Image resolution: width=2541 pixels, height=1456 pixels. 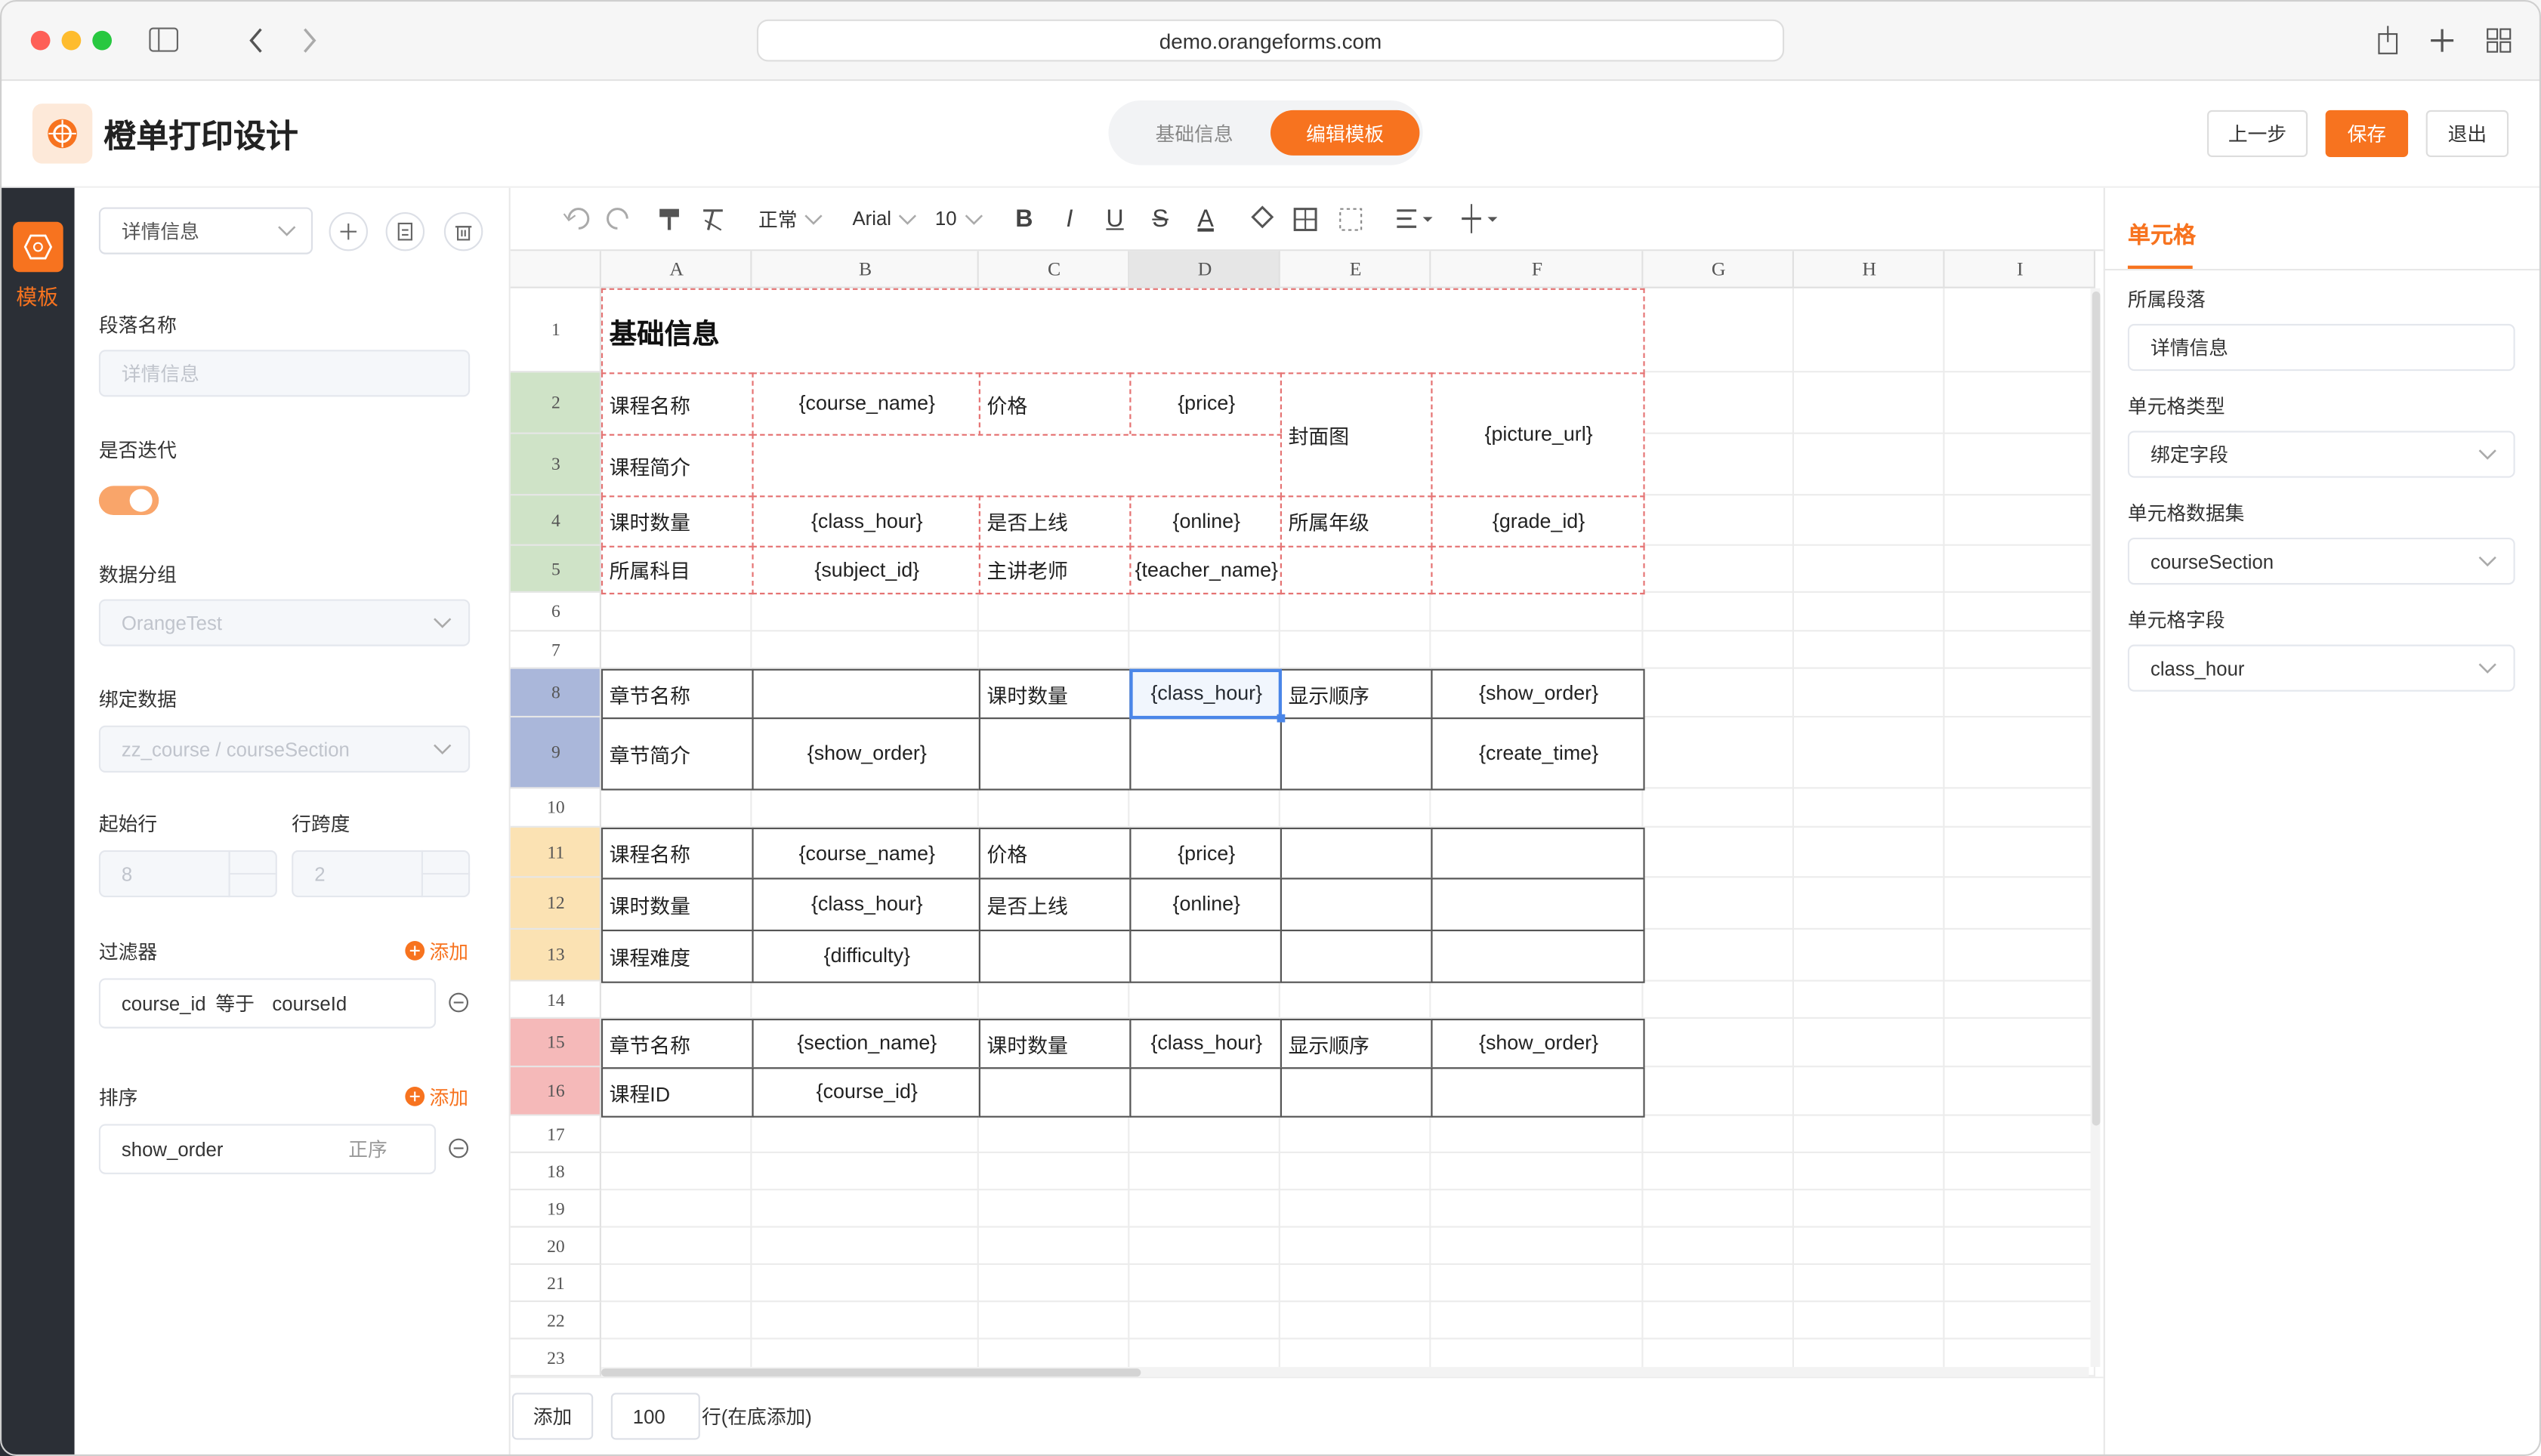 I want to click on cell-text: 课程难度, so click(x=649, y=958).